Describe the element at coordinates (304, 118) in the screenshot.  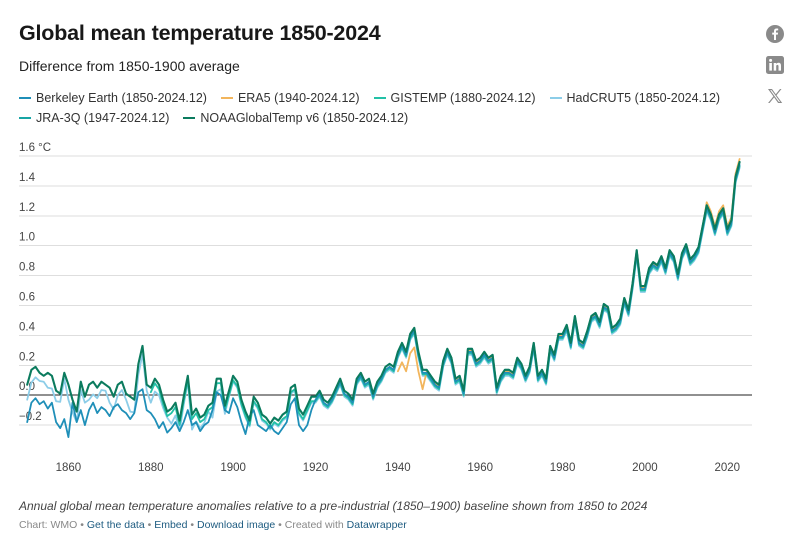
I see `legend-label: NOAAGlobalTemp v6 (1850-2024.12)` at that location.